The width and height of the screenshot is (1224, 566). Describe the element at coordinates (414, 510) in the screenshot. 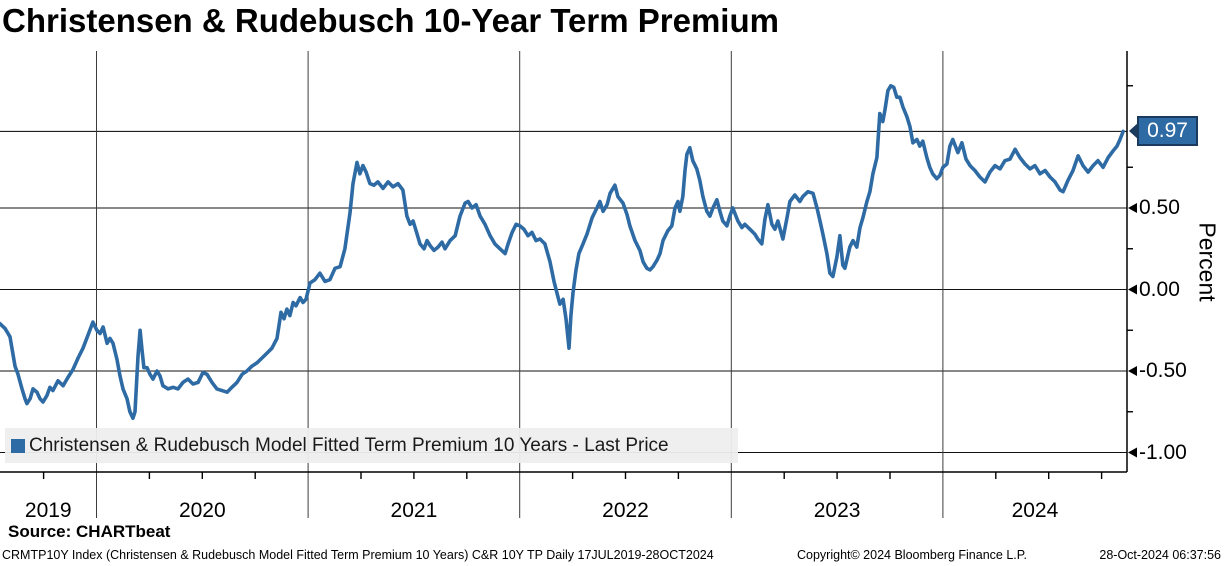

I see `x-axis-label-2021: 2021` at that location.